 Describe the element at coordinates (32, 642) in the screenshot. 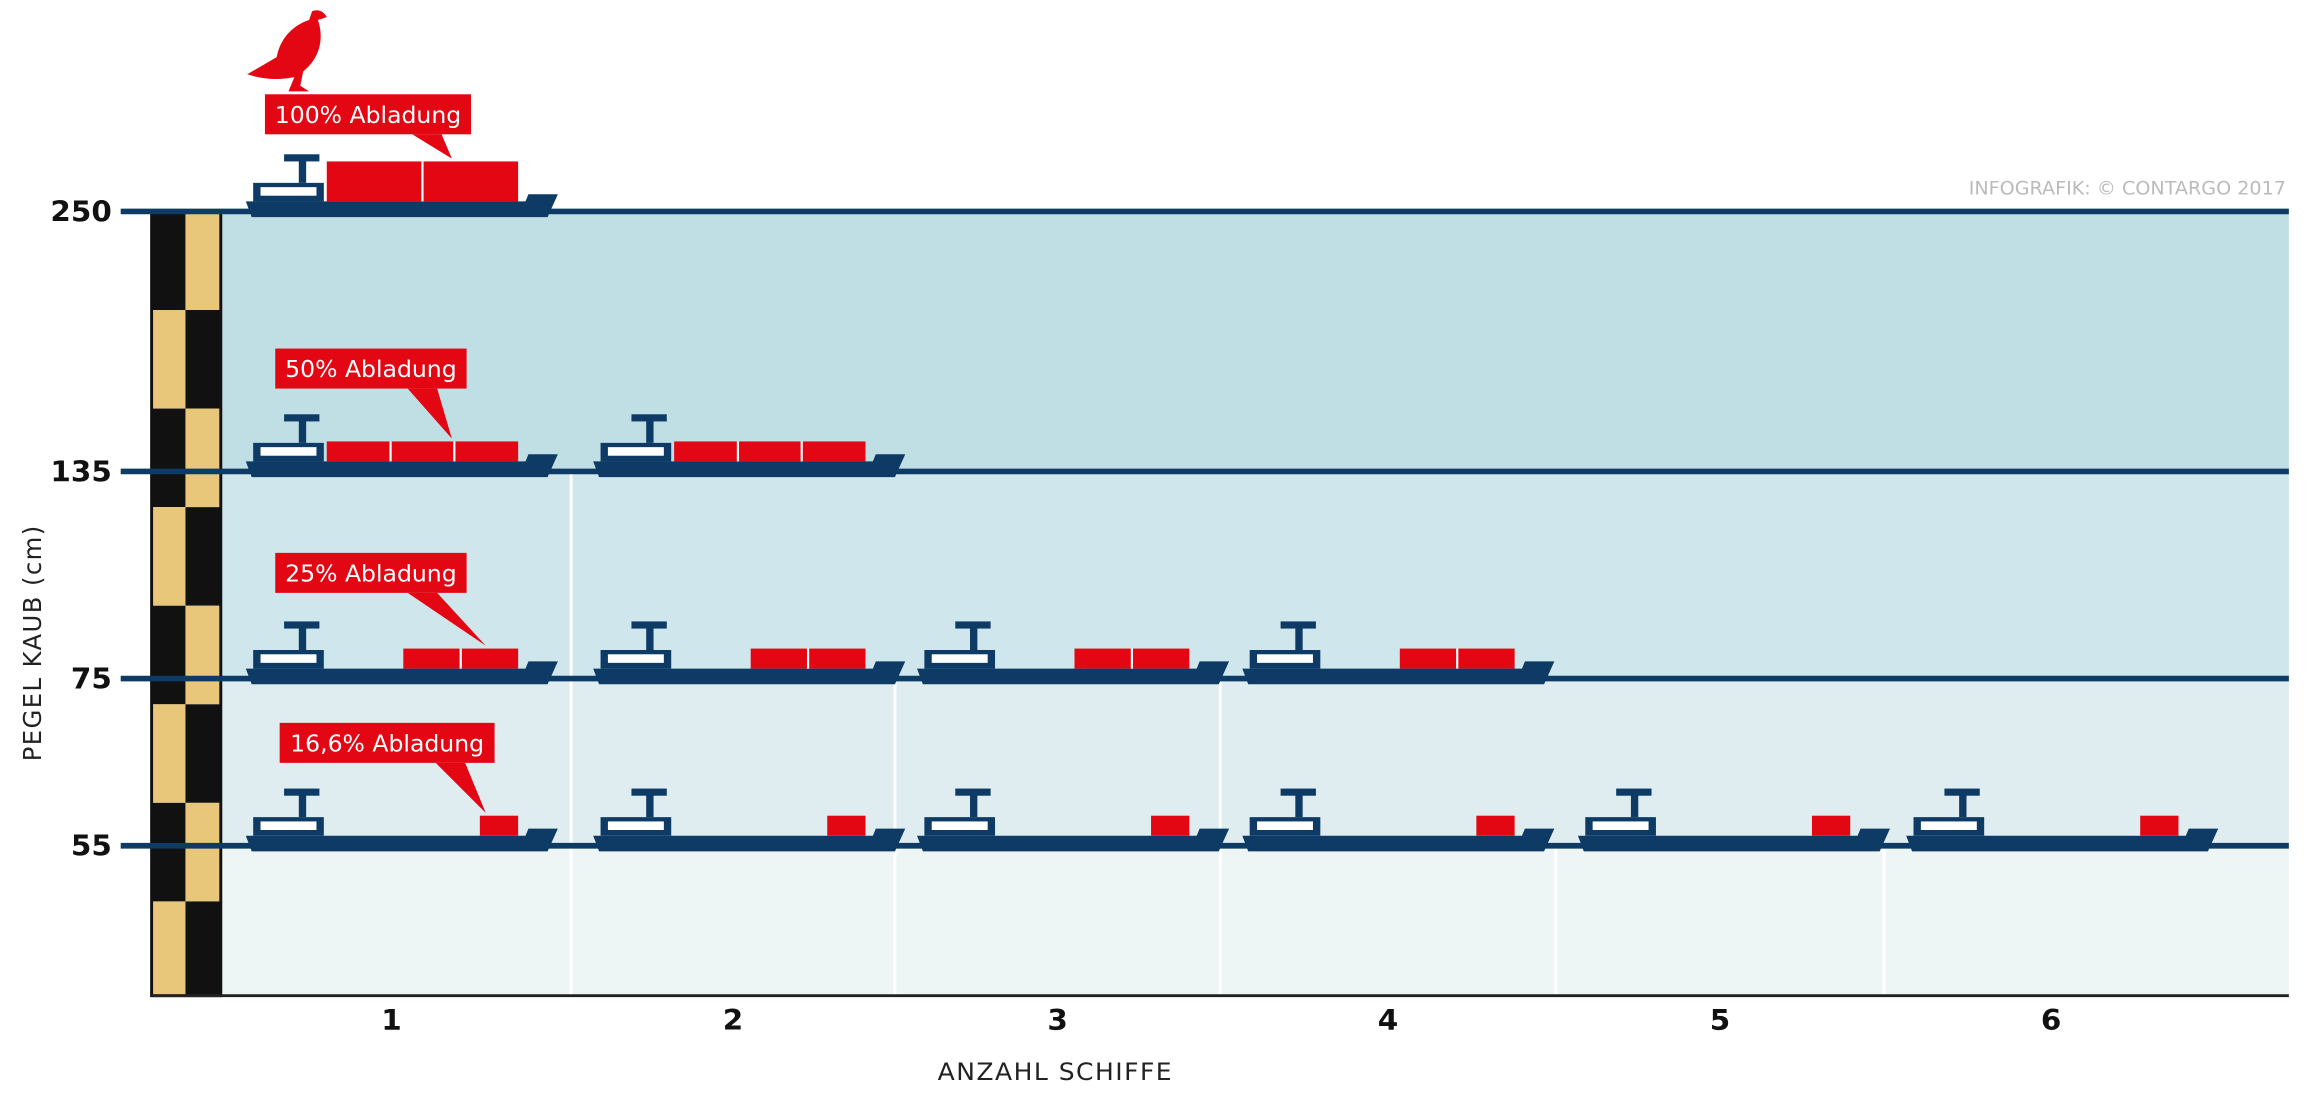

I see `y-axis-label: PEGEL KAUB (cm)` at that location.